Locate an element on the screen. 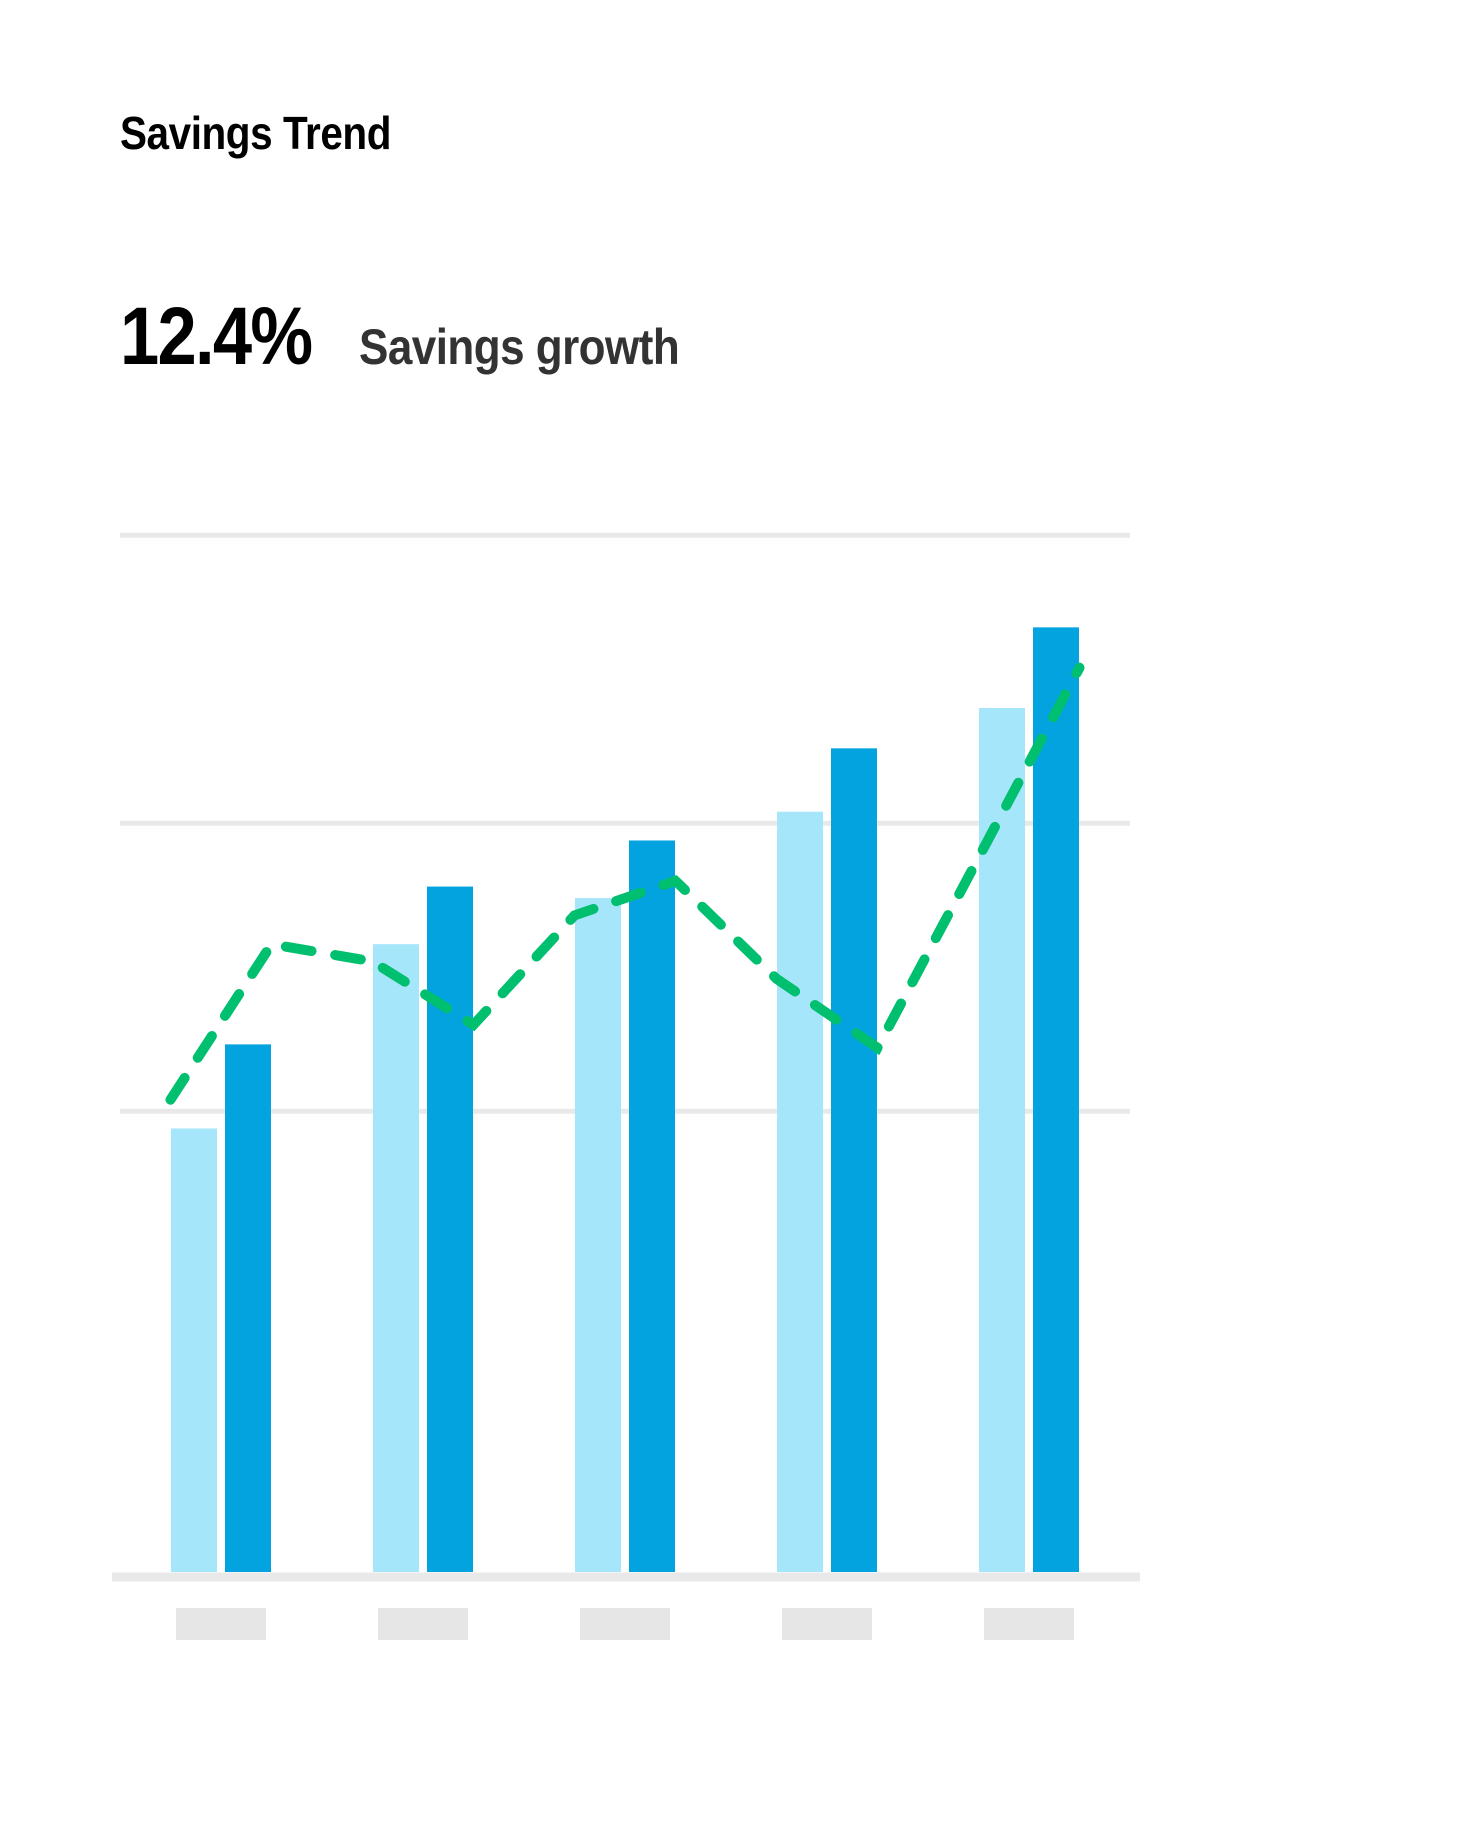 This screenshot has width=1475, height=1830. kpi-value: 12.4% is located at coordinates (216, 336).